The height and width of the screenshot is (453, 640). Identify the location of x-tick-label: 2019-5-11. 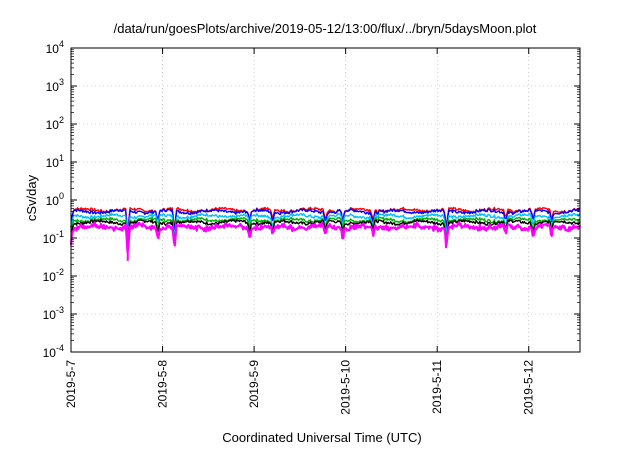
(437, 387).